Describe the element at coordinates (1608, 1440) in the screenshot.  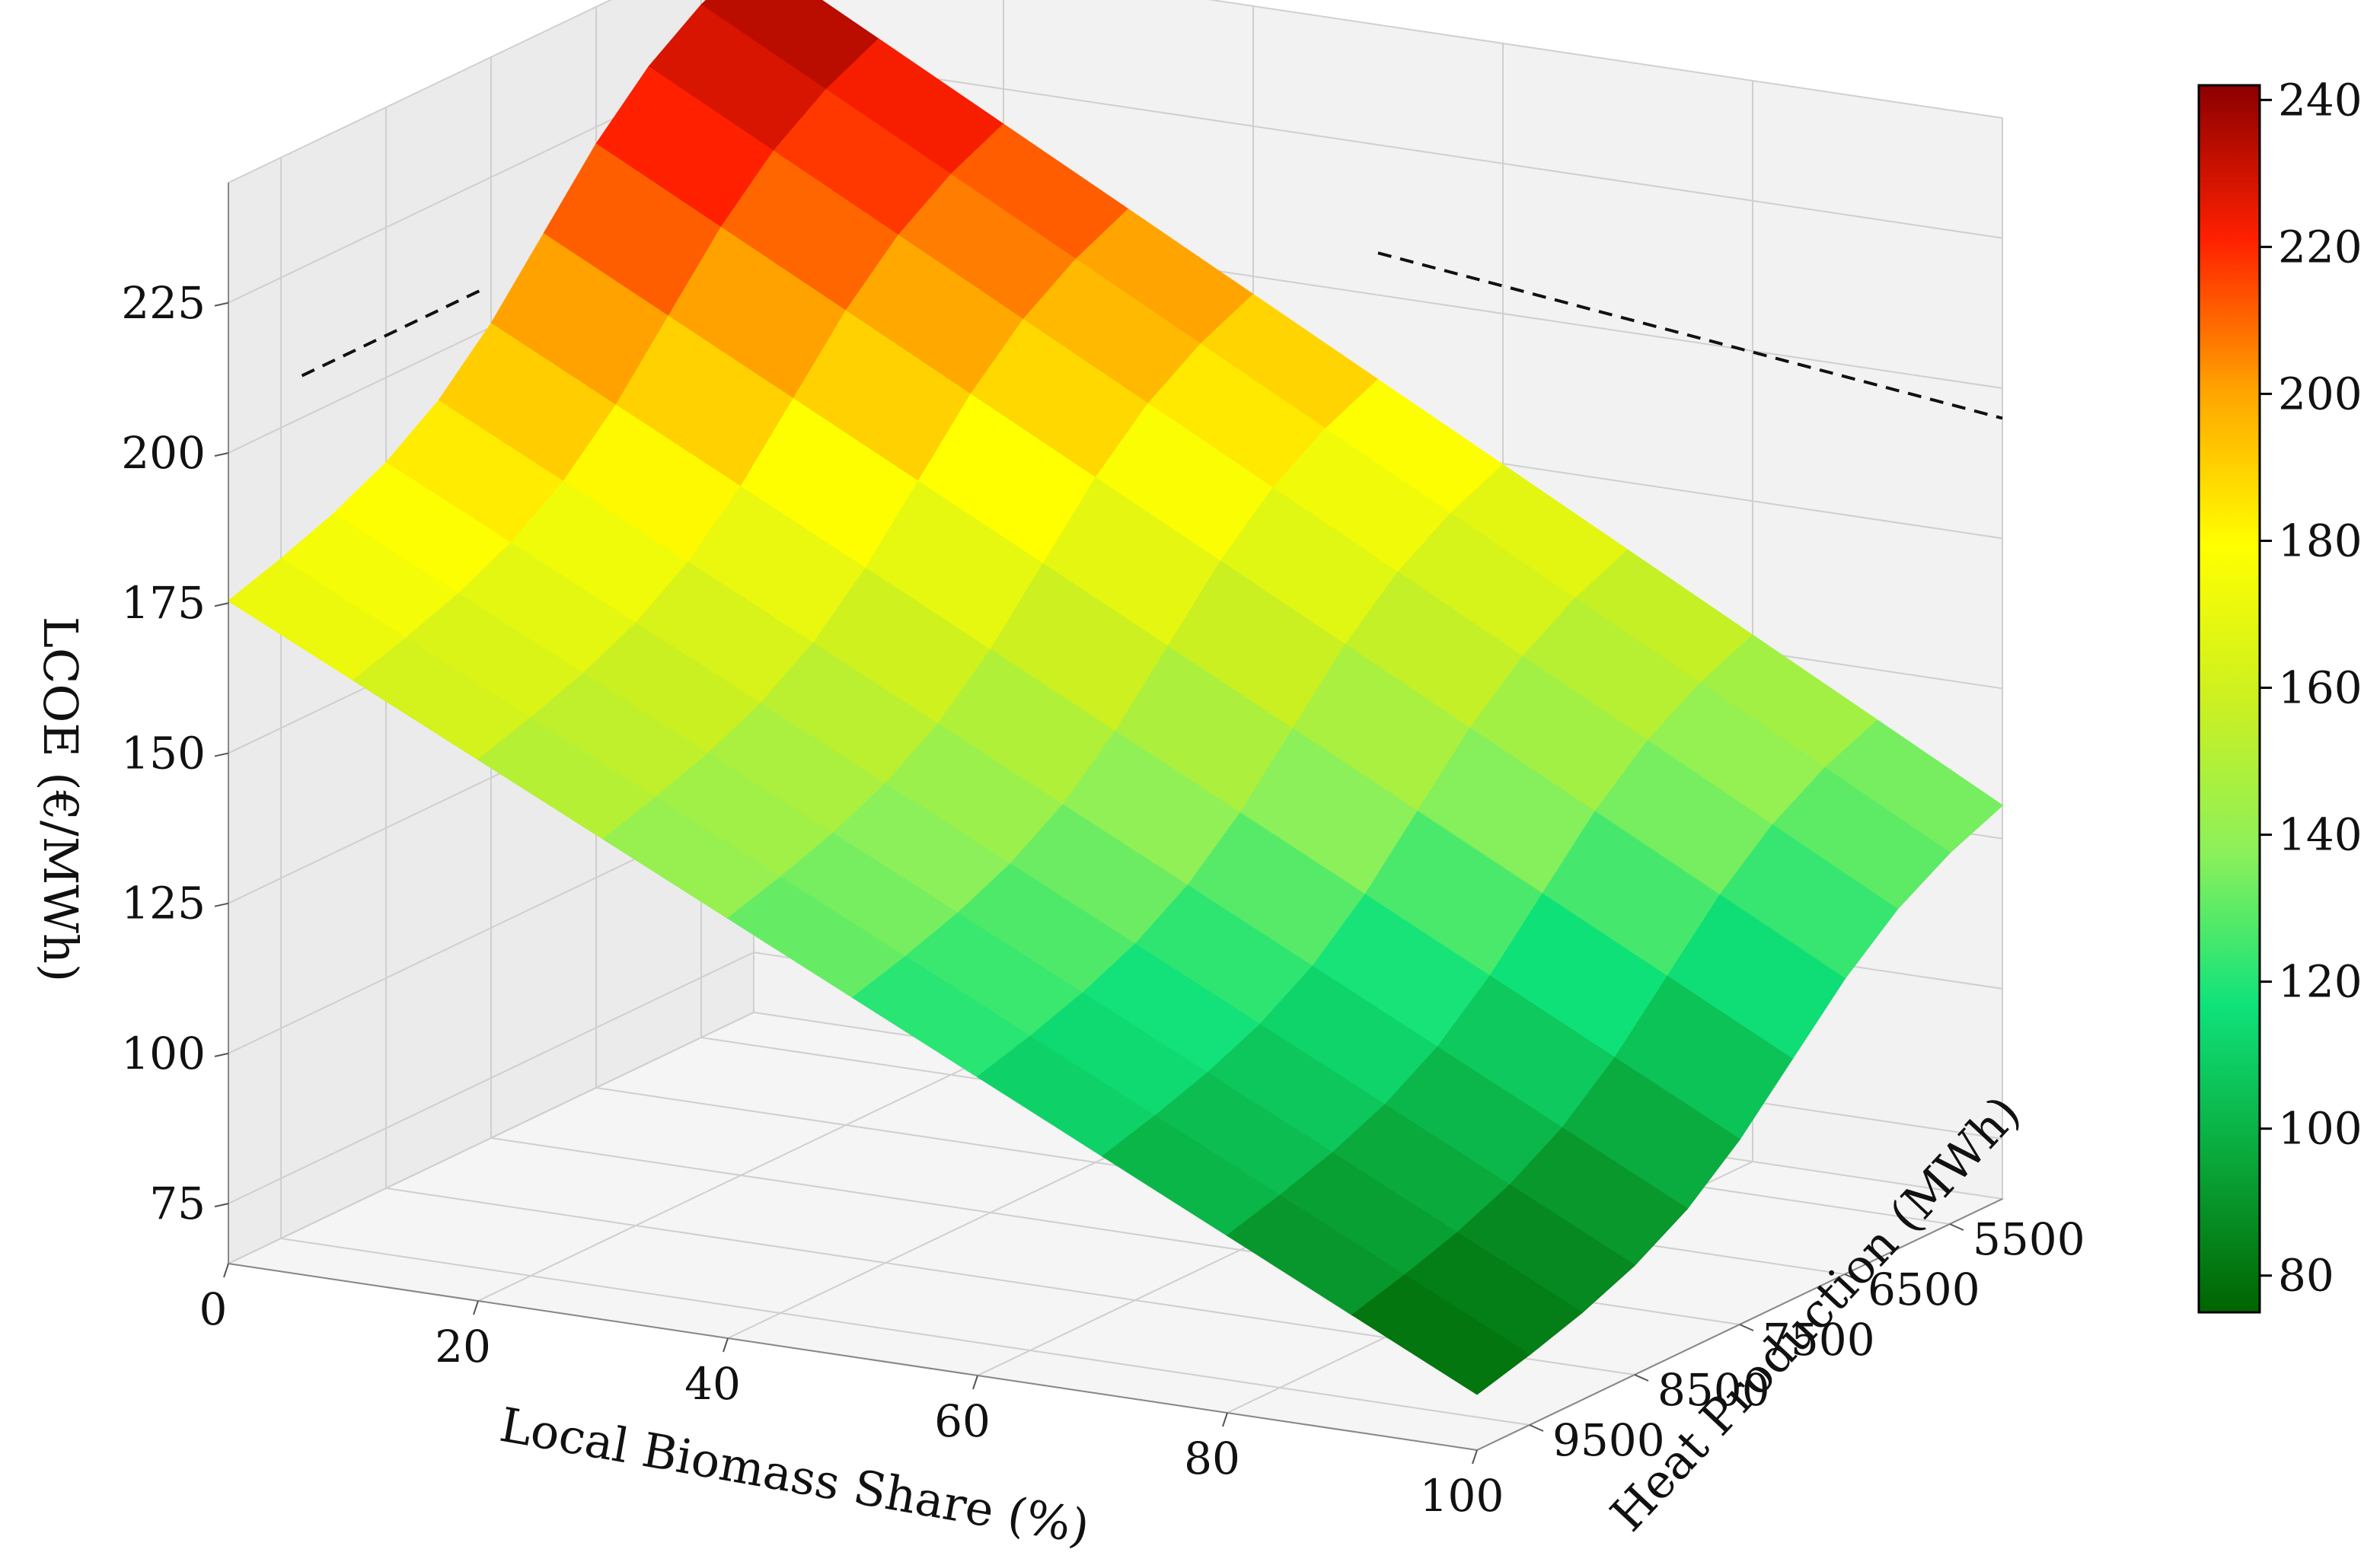
I see `y-tick-label: 9500` at that location.